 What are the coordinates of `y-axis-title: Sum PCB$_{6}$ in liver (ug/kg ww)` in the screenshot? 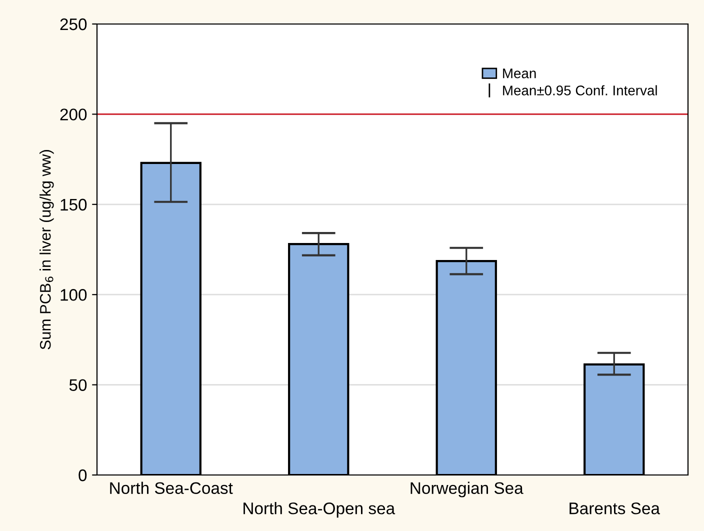 It's located at (47, 250).